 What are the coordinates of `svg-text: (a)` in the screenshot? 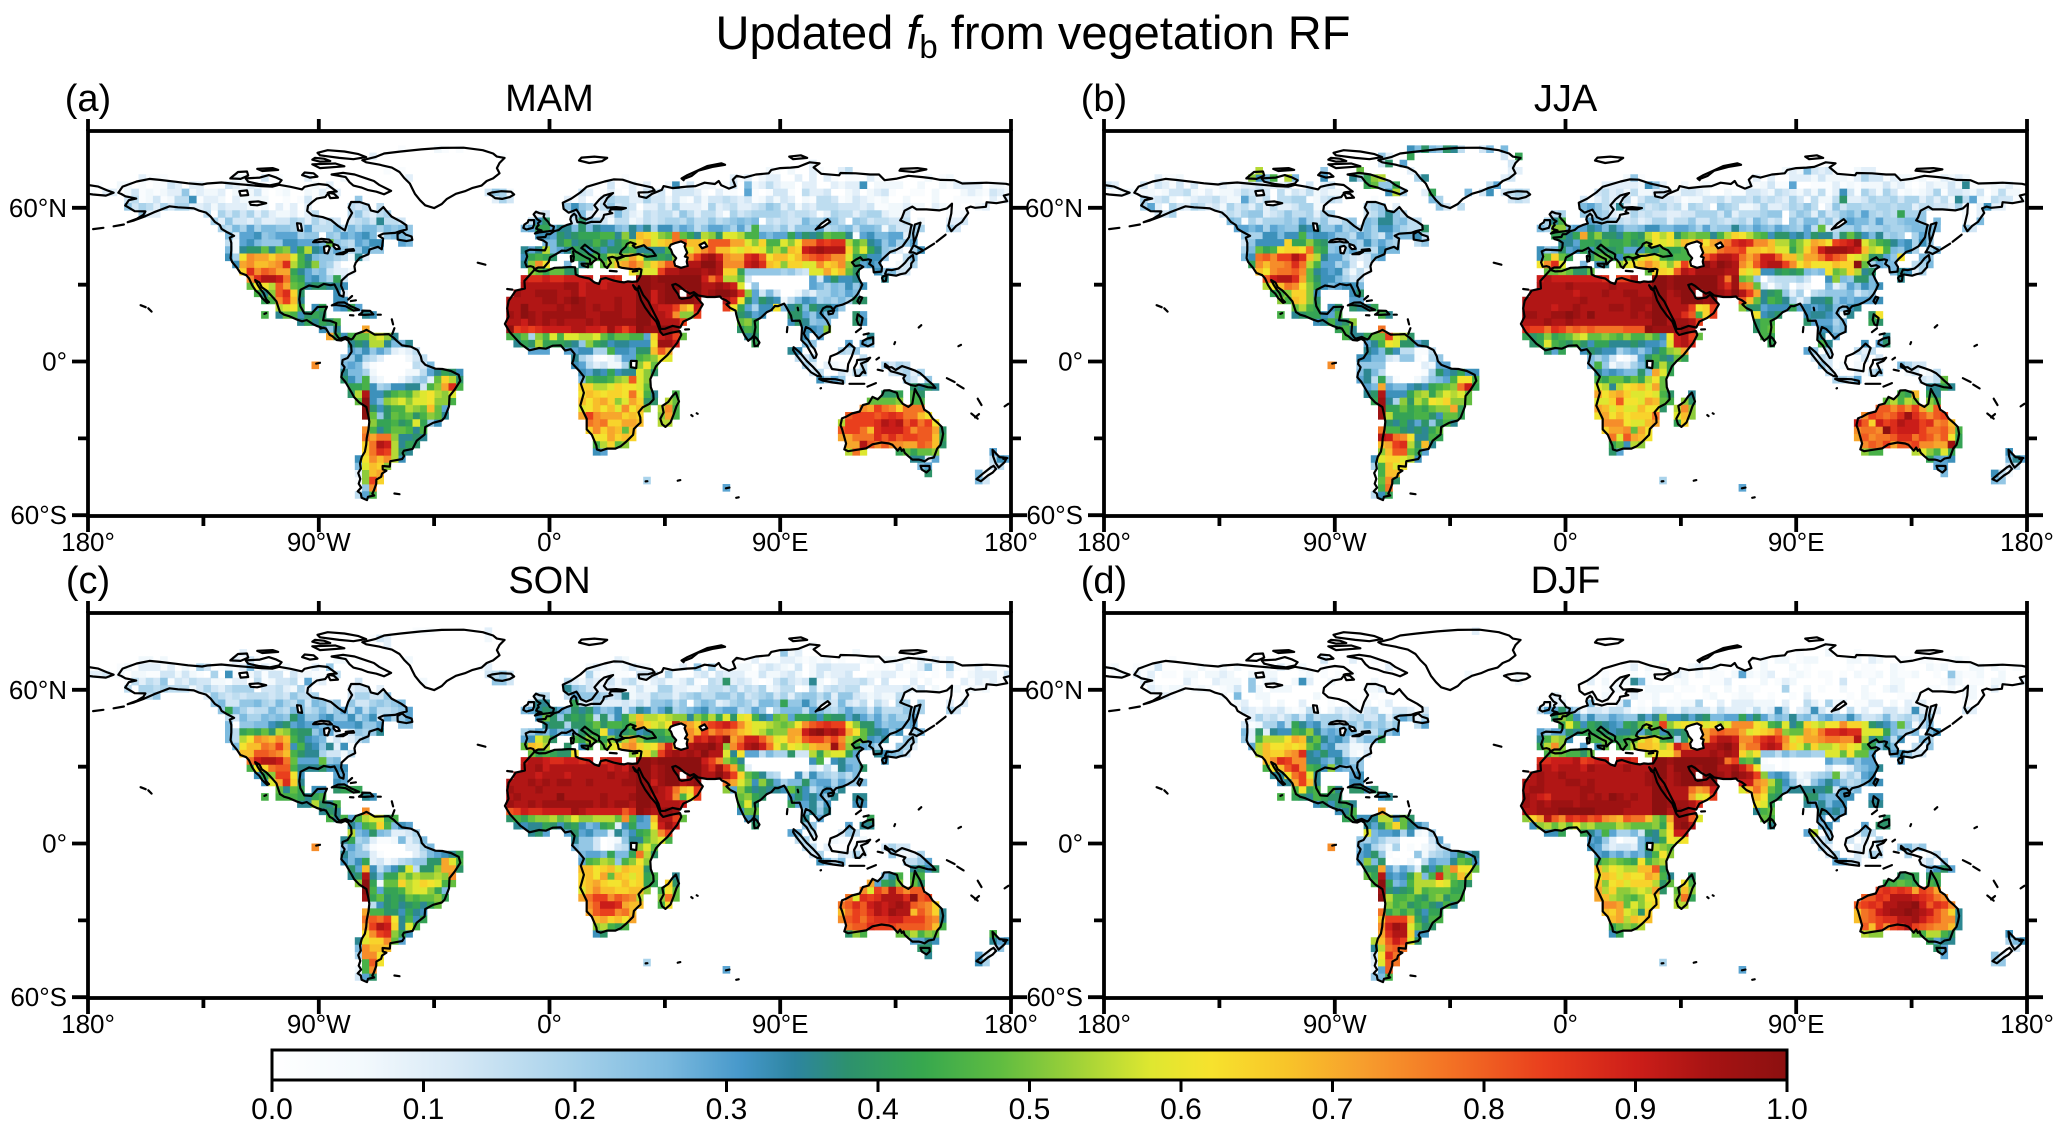 It's located at (88, 99).